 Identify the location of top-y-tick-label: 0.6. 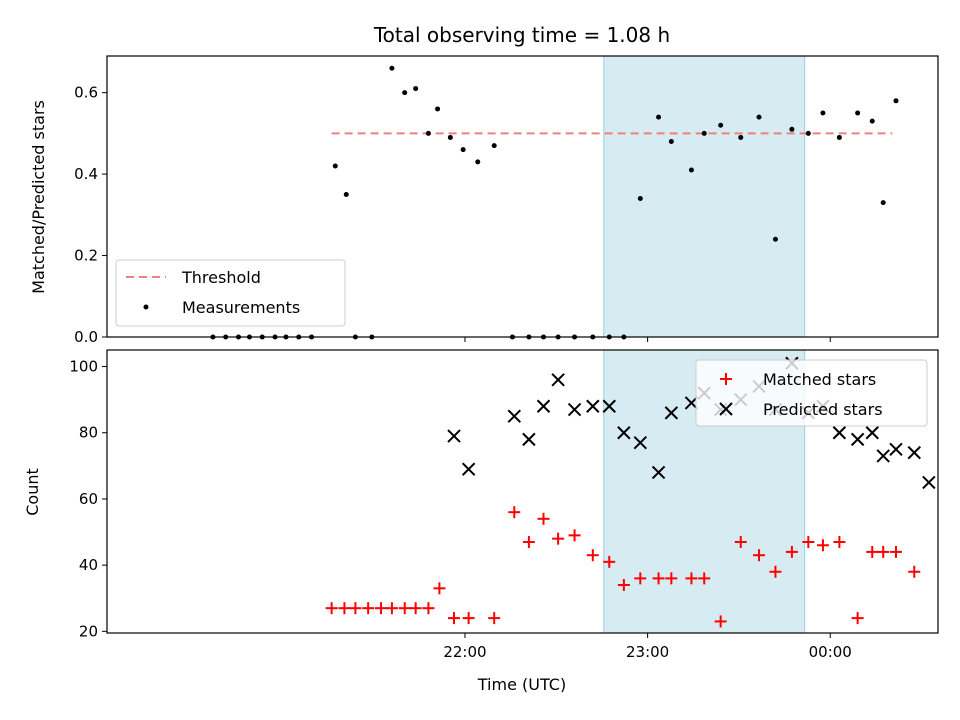
(86, 93).